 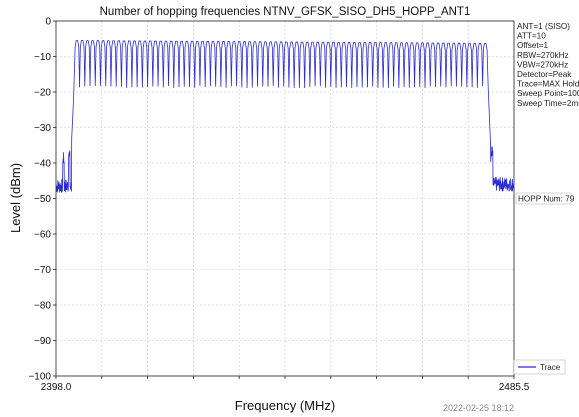 I want to click on info-line: Detector=Peak, so click(x=544, y=74).